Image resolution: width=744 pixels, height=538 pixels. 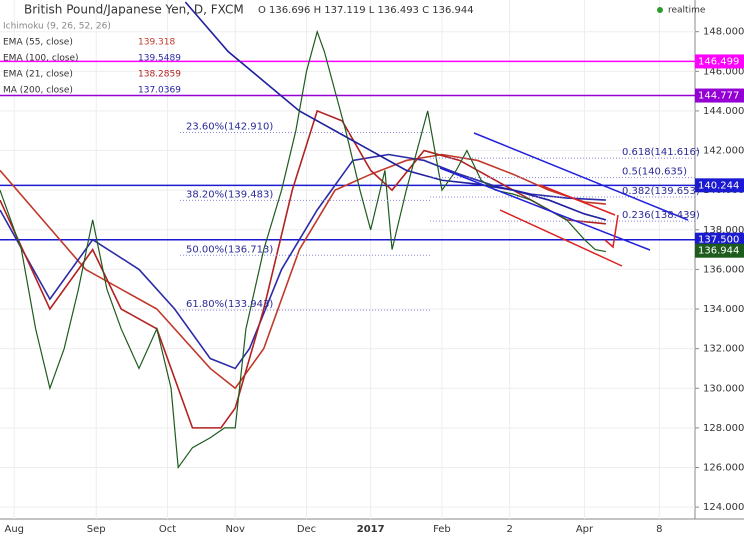 I want to click on legend-value: 137.0369, so click(x=159, y=91).